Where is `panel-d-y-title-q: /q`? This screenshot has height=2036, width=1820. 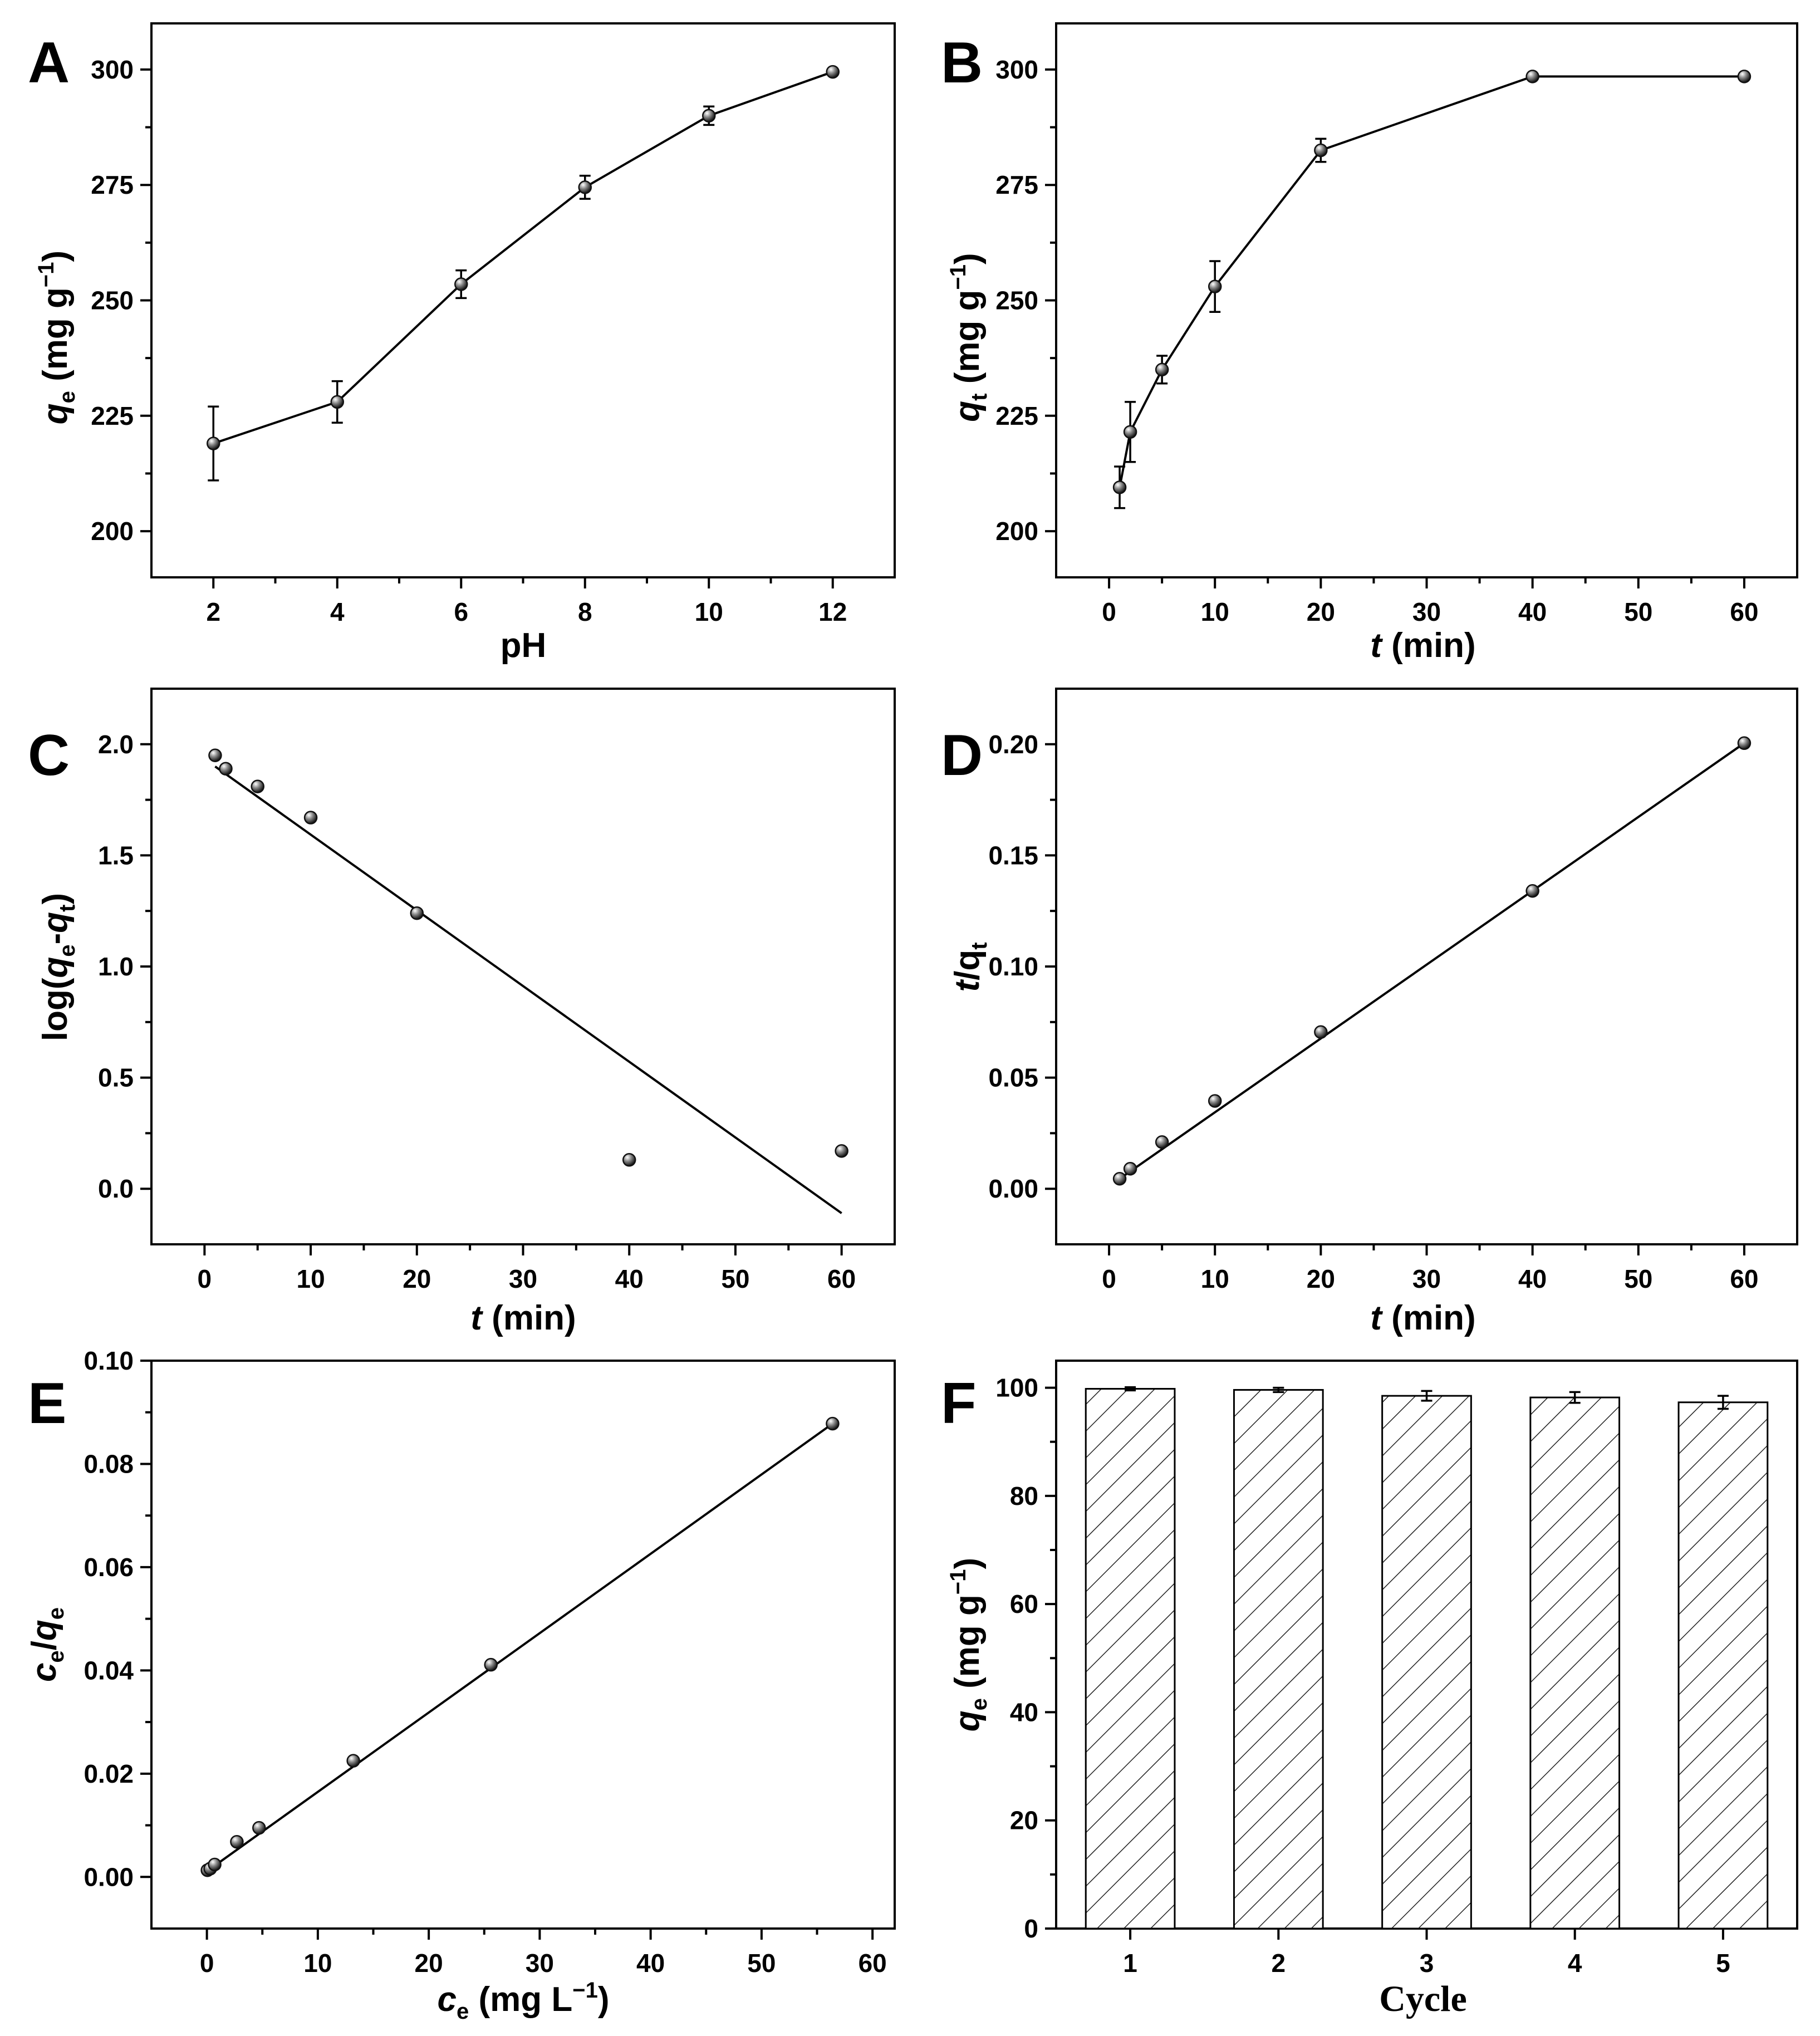
panel-d-y-title-q: /q is located at coordinates (967, 965).